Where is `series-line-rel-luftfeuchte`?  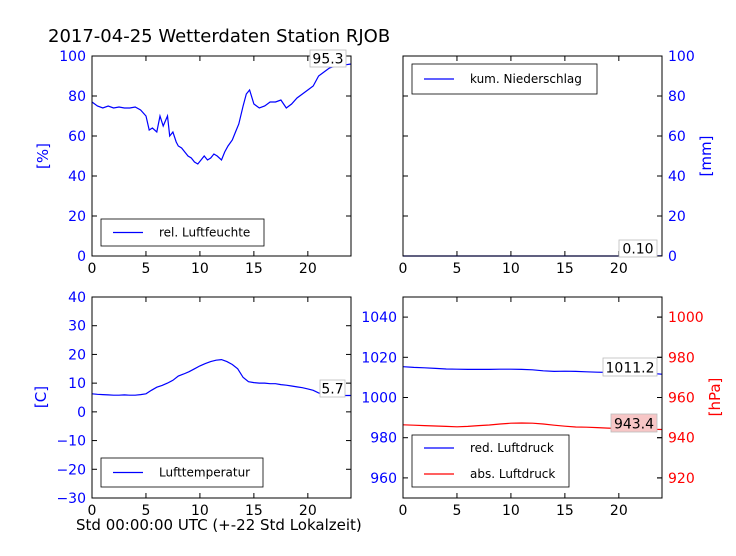
series-line-rel-luftfeuchte is located at coordinates (221, 114).